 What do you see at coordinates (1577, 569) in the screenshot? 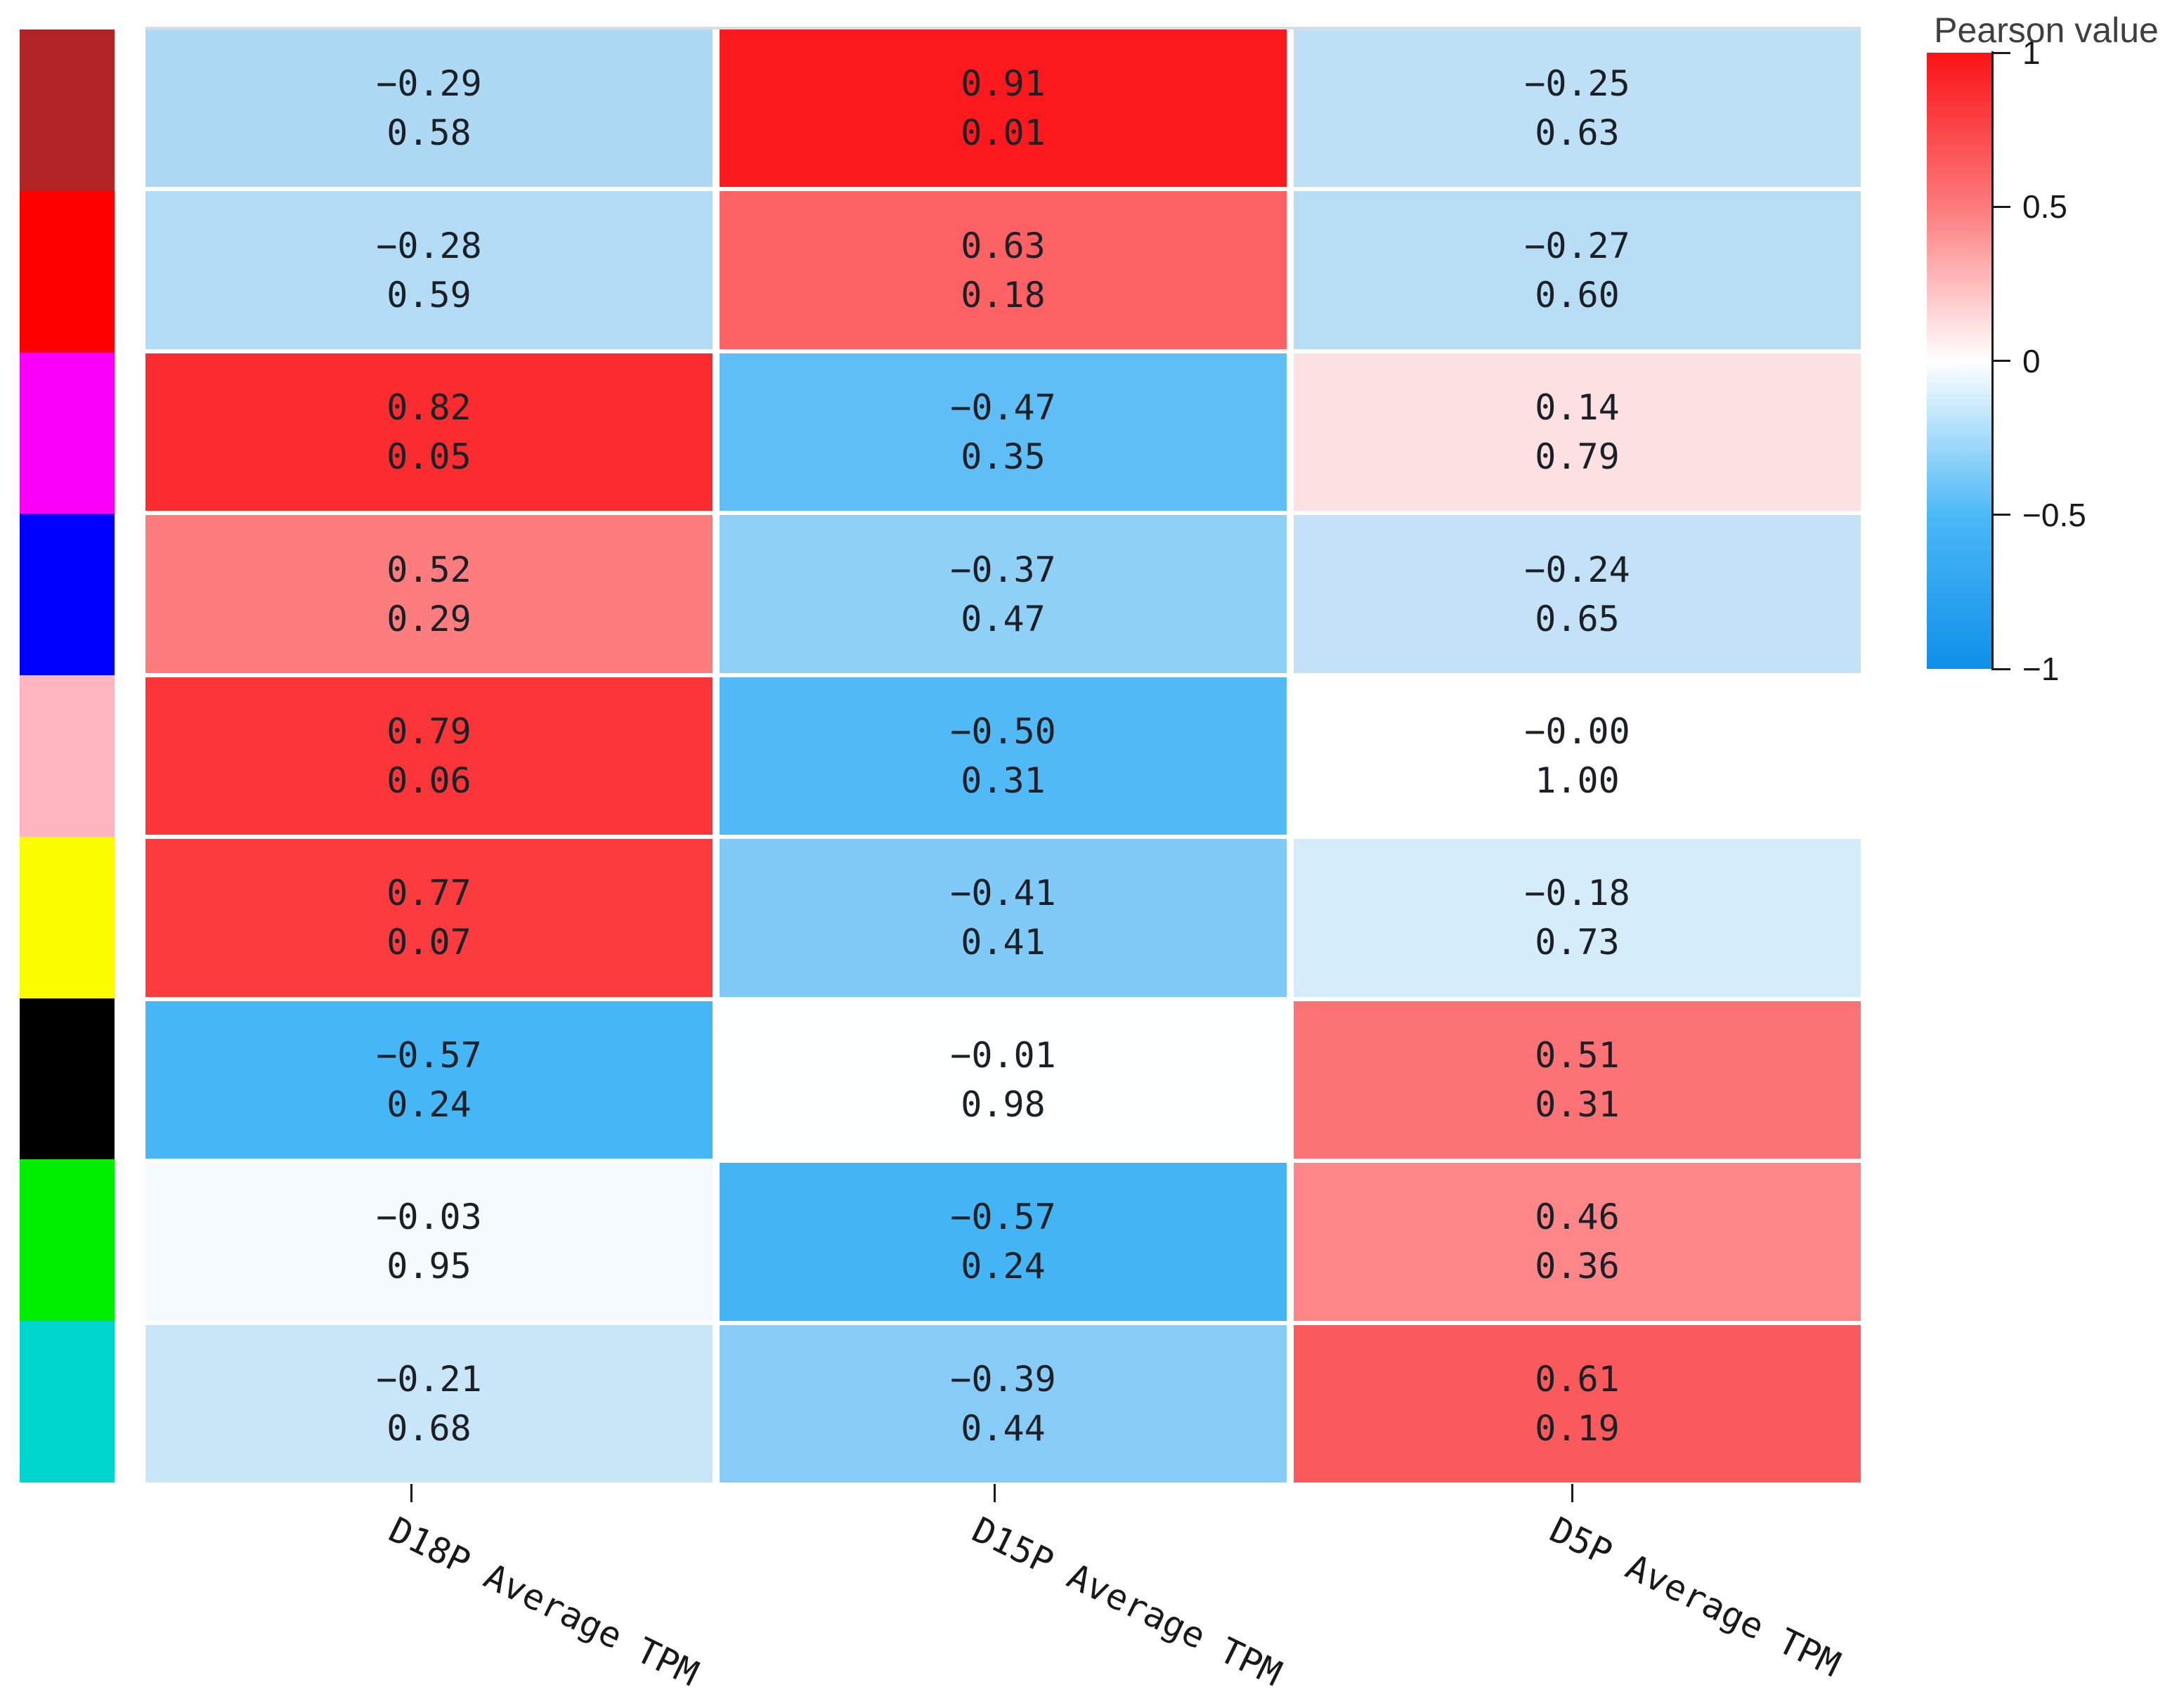
I see `pearson-value: −0.24` at bounding box center [1577, 569].